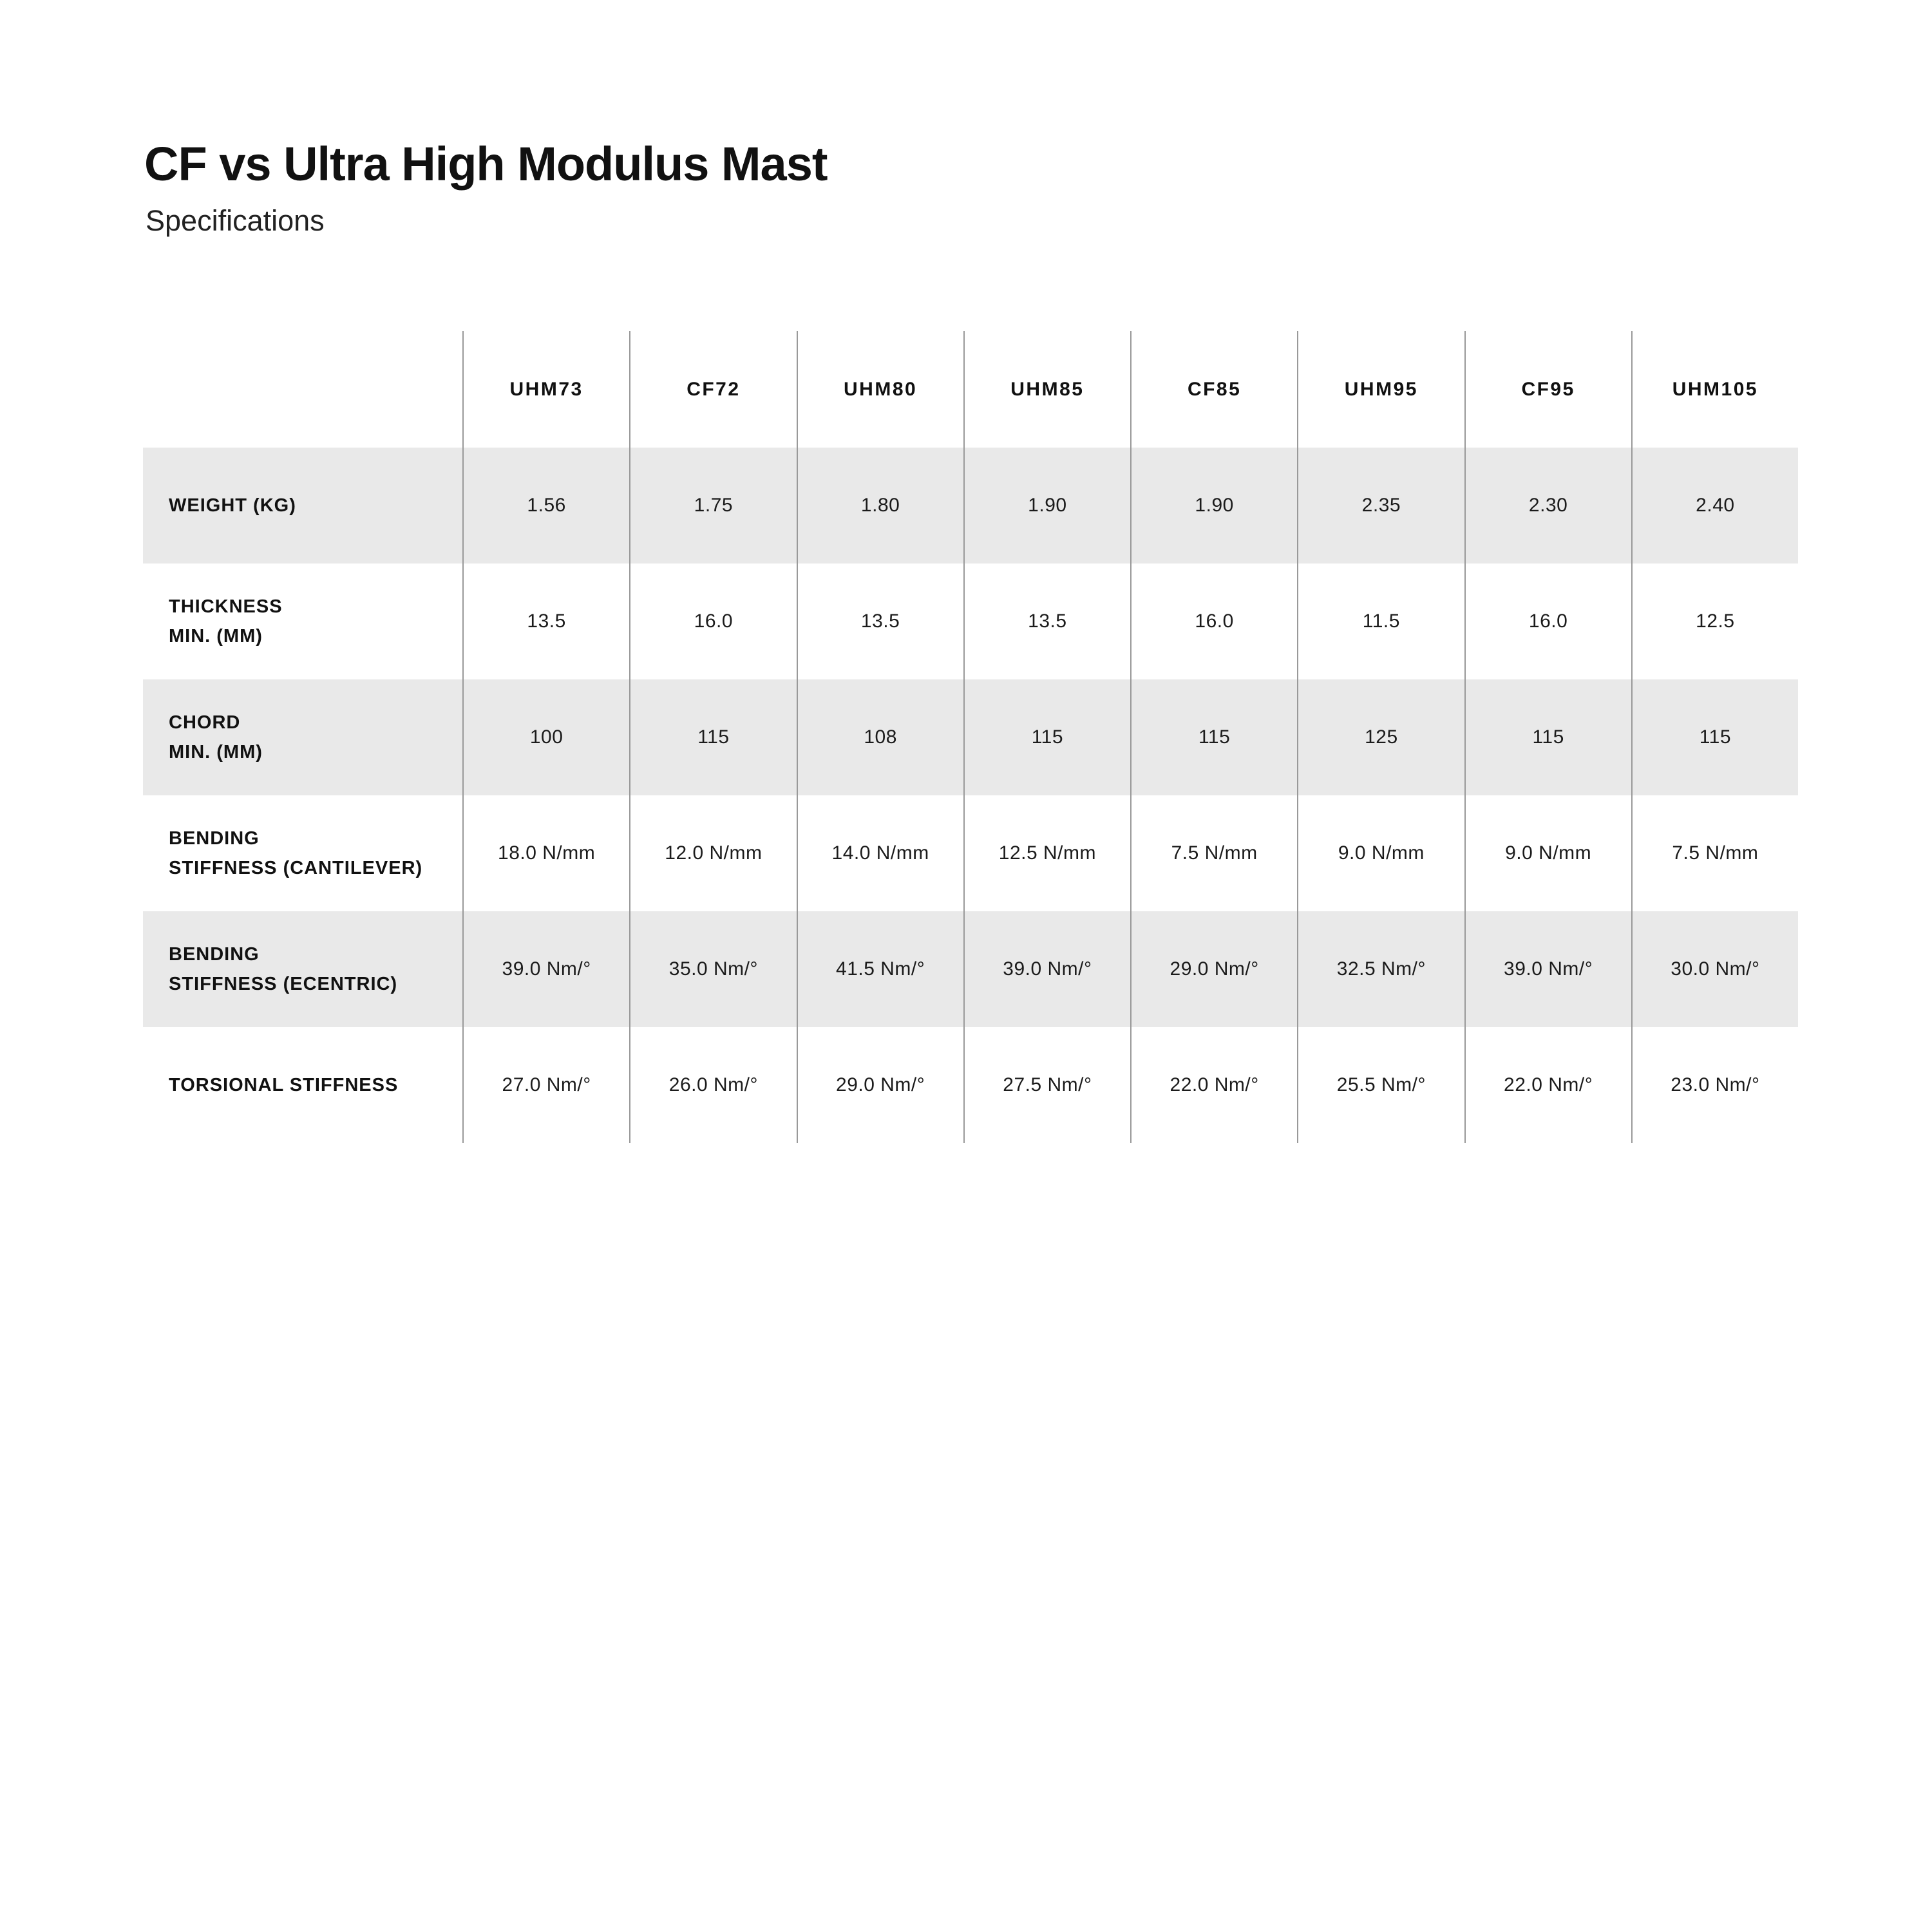 The image size is (1932, 1932). What do you see at coordinates (1046, 853) in the screenshot?
I see `value-cell: 12.5 N/mm` at bounding box center [1046, 853].